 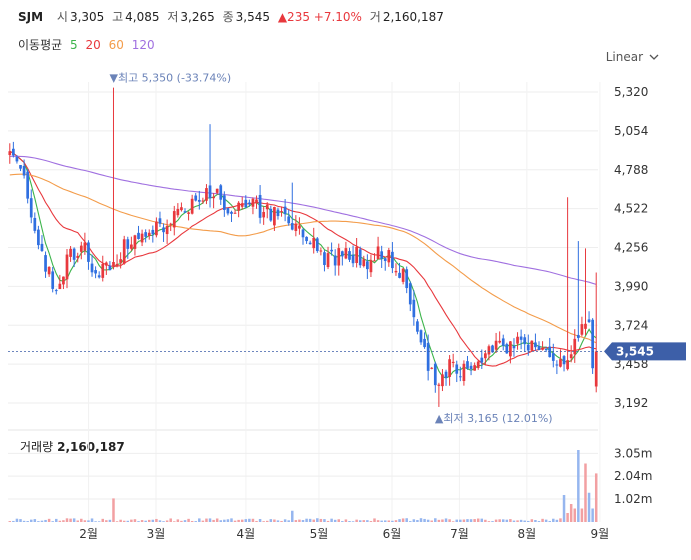 I want to click on ma-legend-120: 120, so click(x=143, y=45).